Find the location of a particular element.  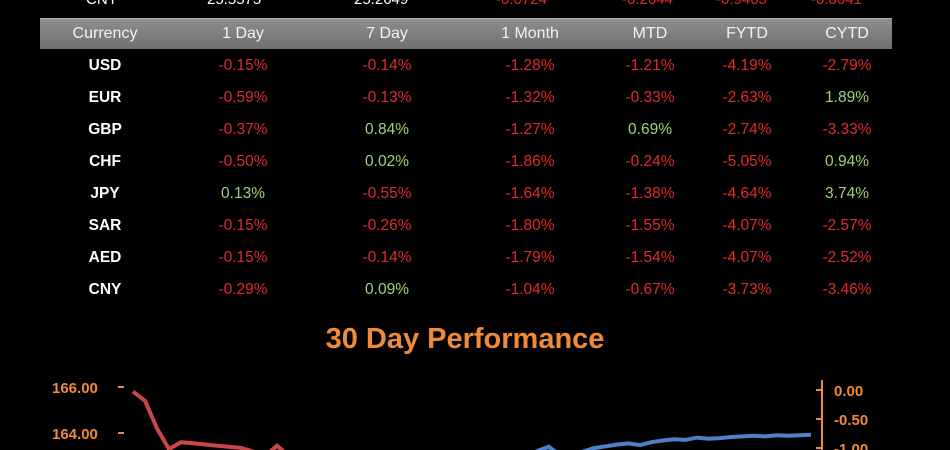

value-mtd: -1.38% is located at coordinates (650, 193).